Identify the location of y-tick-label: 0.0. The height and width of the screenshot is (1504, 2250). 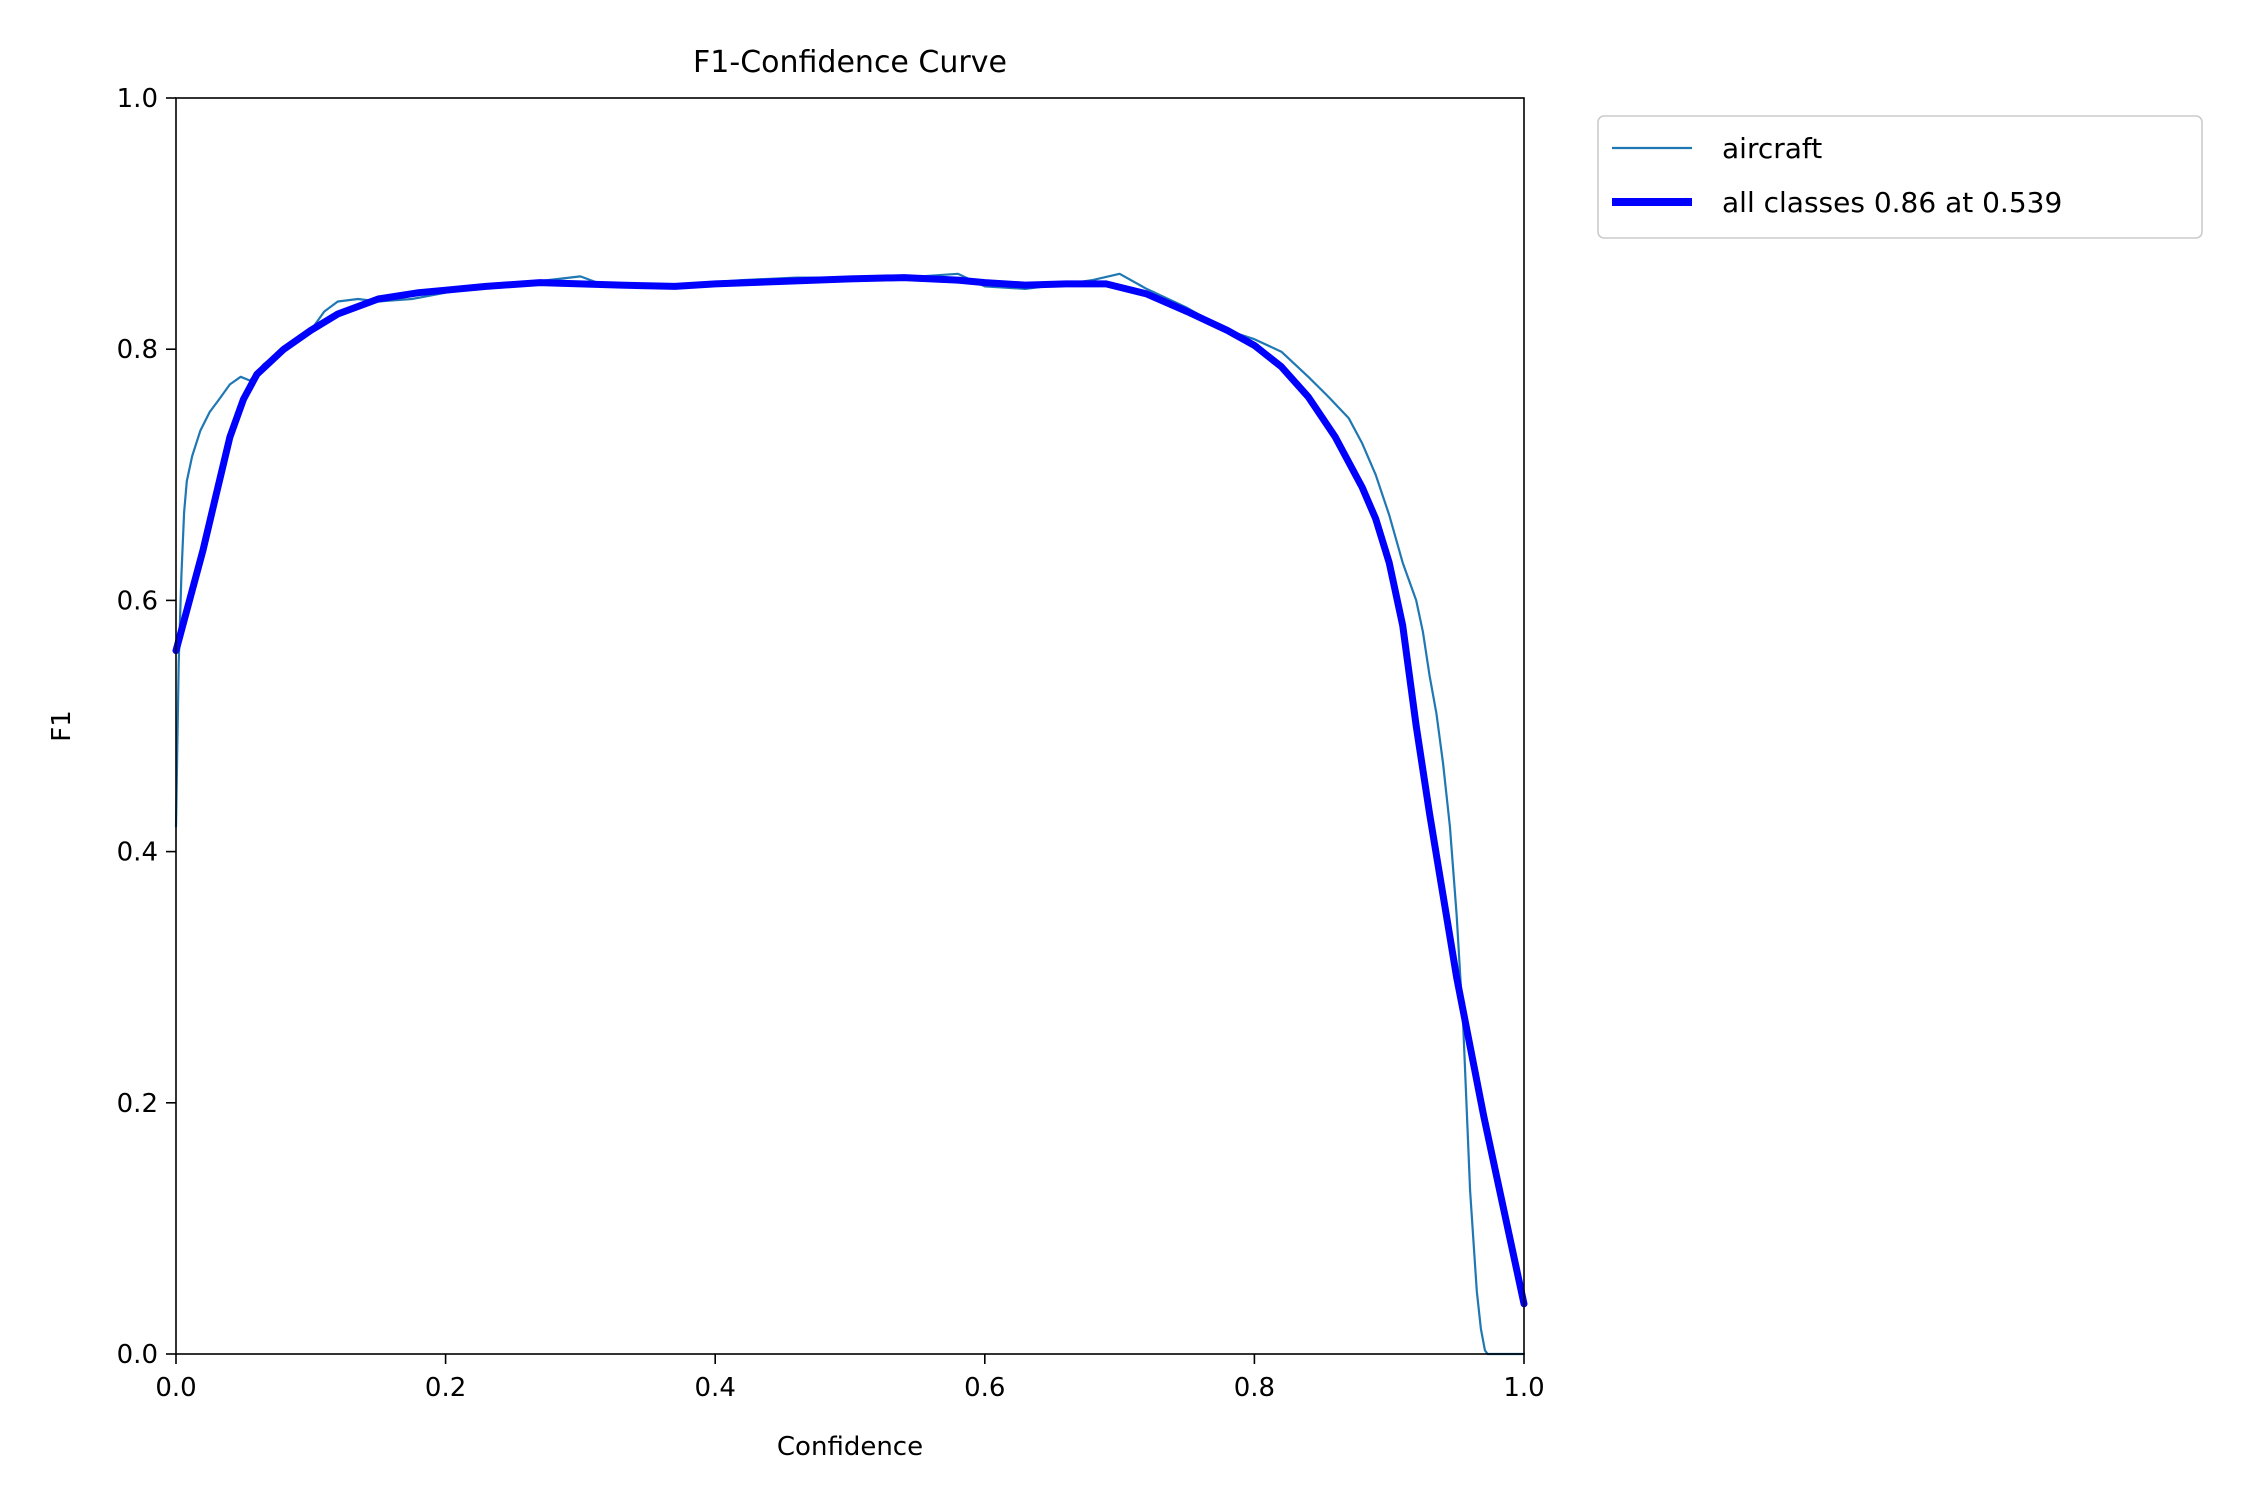
(137, 1355).